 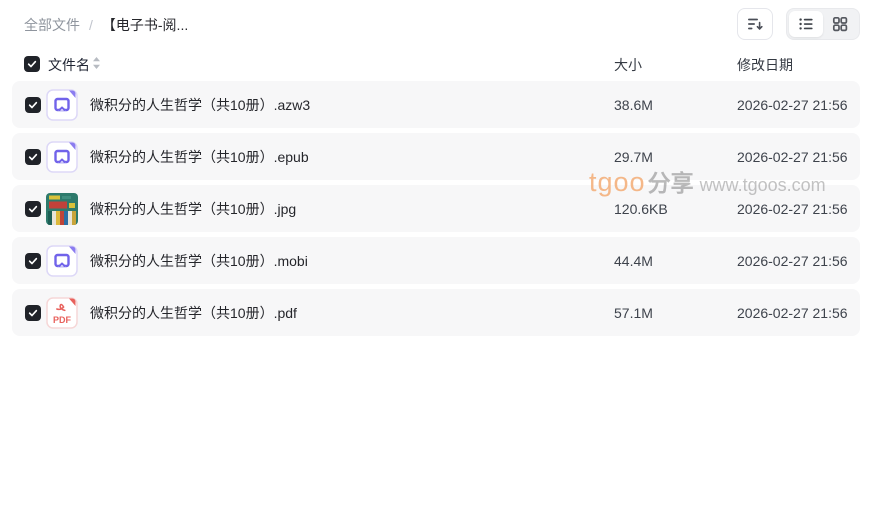 I want to click on sort-descending-icon, so click(x=755, y=24).